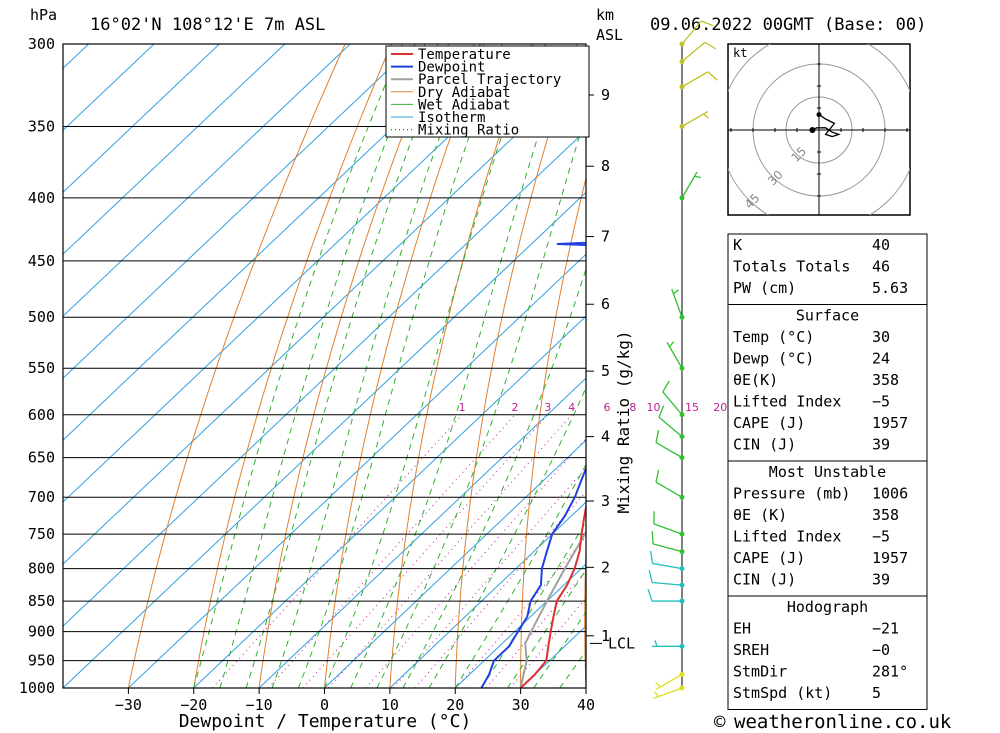 The image size is (1000, 733). I want to click on mixing-ratio-lines, so click(399, 551).